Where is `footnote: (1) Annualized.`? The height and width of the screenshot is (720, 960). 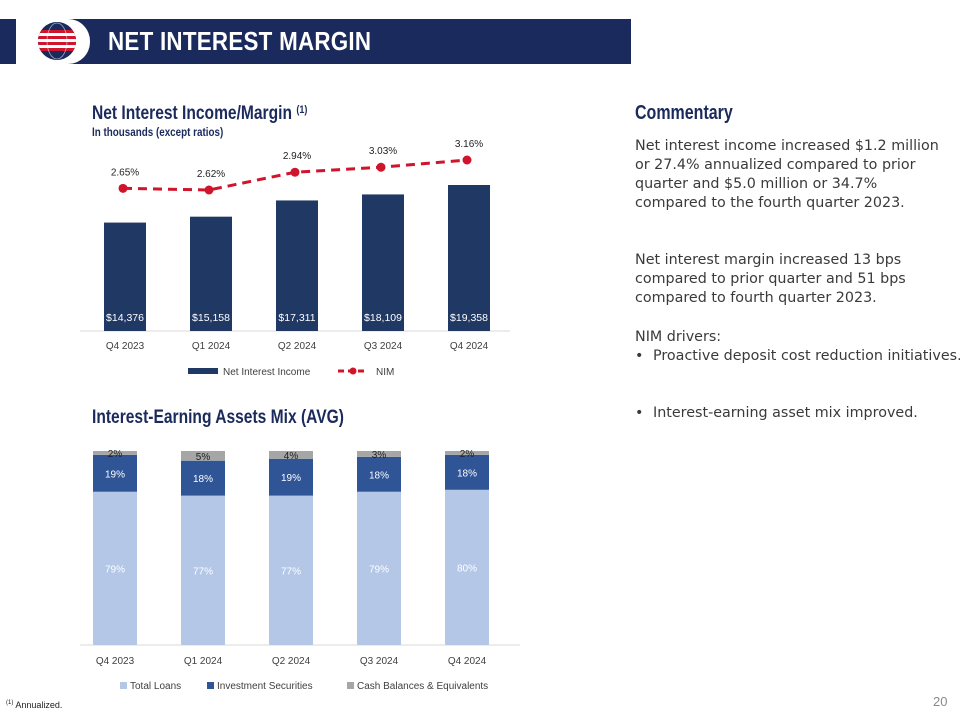
footnote: (1) Annualized. is located at coordinates (34, 705).